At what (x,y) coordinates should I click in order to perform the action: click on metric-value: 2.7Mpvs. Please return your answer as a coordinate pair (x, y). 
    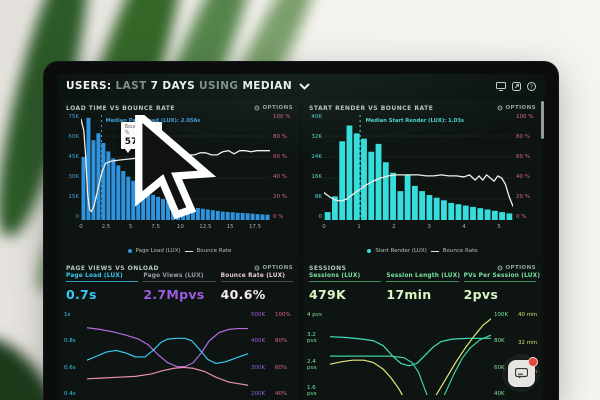
    Looking at the image, I should click on (174, 294).